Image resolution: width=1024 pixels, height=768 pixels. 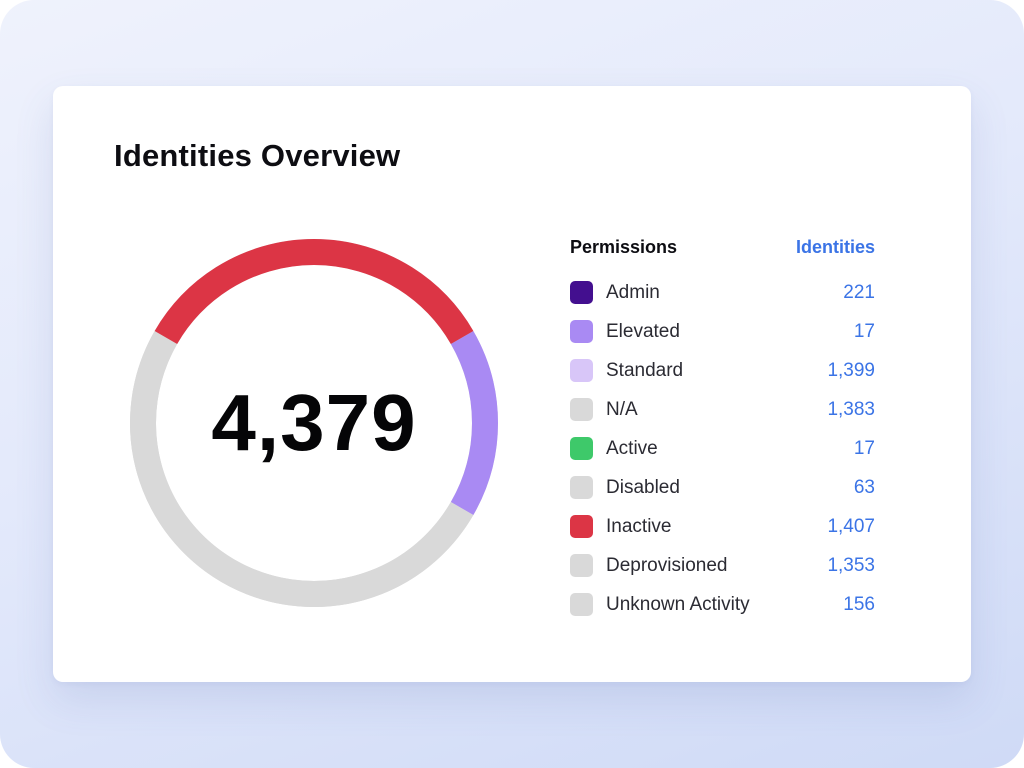 What do you see at coordinates (859, 292) in the screenshot?
I see `legend-row-value: 221` at bounding box center [859, 292].